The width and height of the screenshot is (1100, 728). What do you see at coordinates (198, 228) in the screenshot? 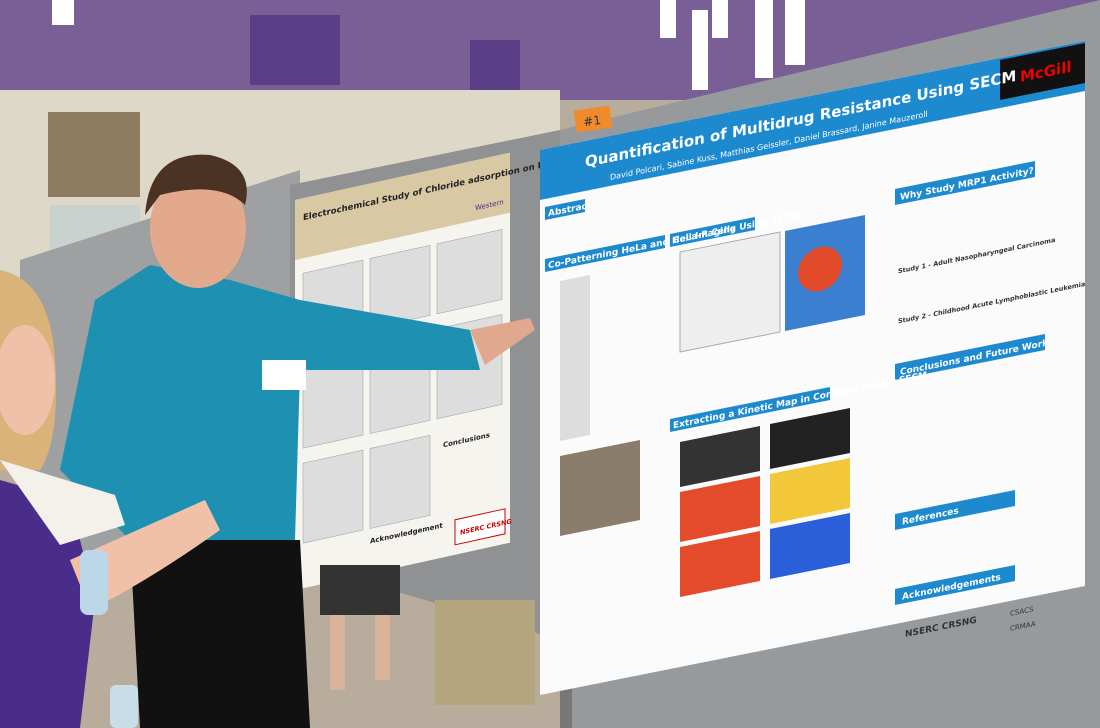
I see `presenter-head` at bounding box center [198, 228].